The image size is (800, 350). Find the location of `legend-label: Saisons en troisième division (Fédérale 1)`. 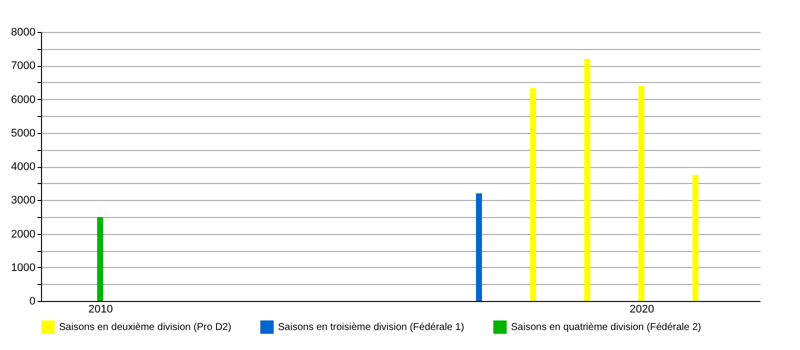

legend-label: Saisons en troisième division (Fédérale 1) is located at coordinates (371, 328).